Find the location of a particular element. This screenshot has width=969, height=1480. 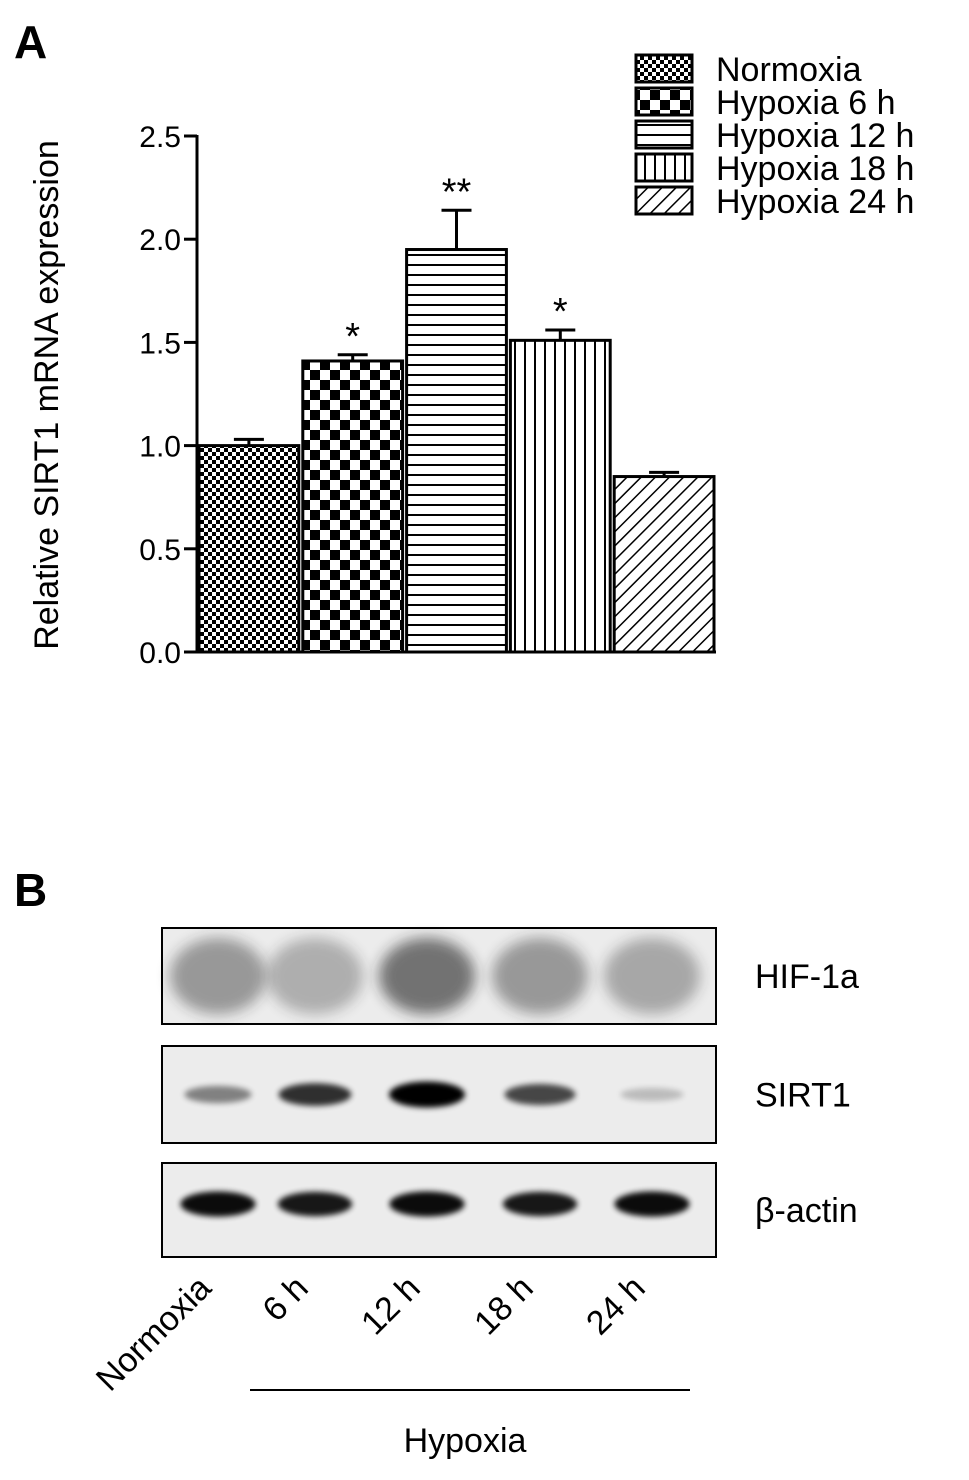

y-tick-label: 2.0 is located at coordinates (160, 240).